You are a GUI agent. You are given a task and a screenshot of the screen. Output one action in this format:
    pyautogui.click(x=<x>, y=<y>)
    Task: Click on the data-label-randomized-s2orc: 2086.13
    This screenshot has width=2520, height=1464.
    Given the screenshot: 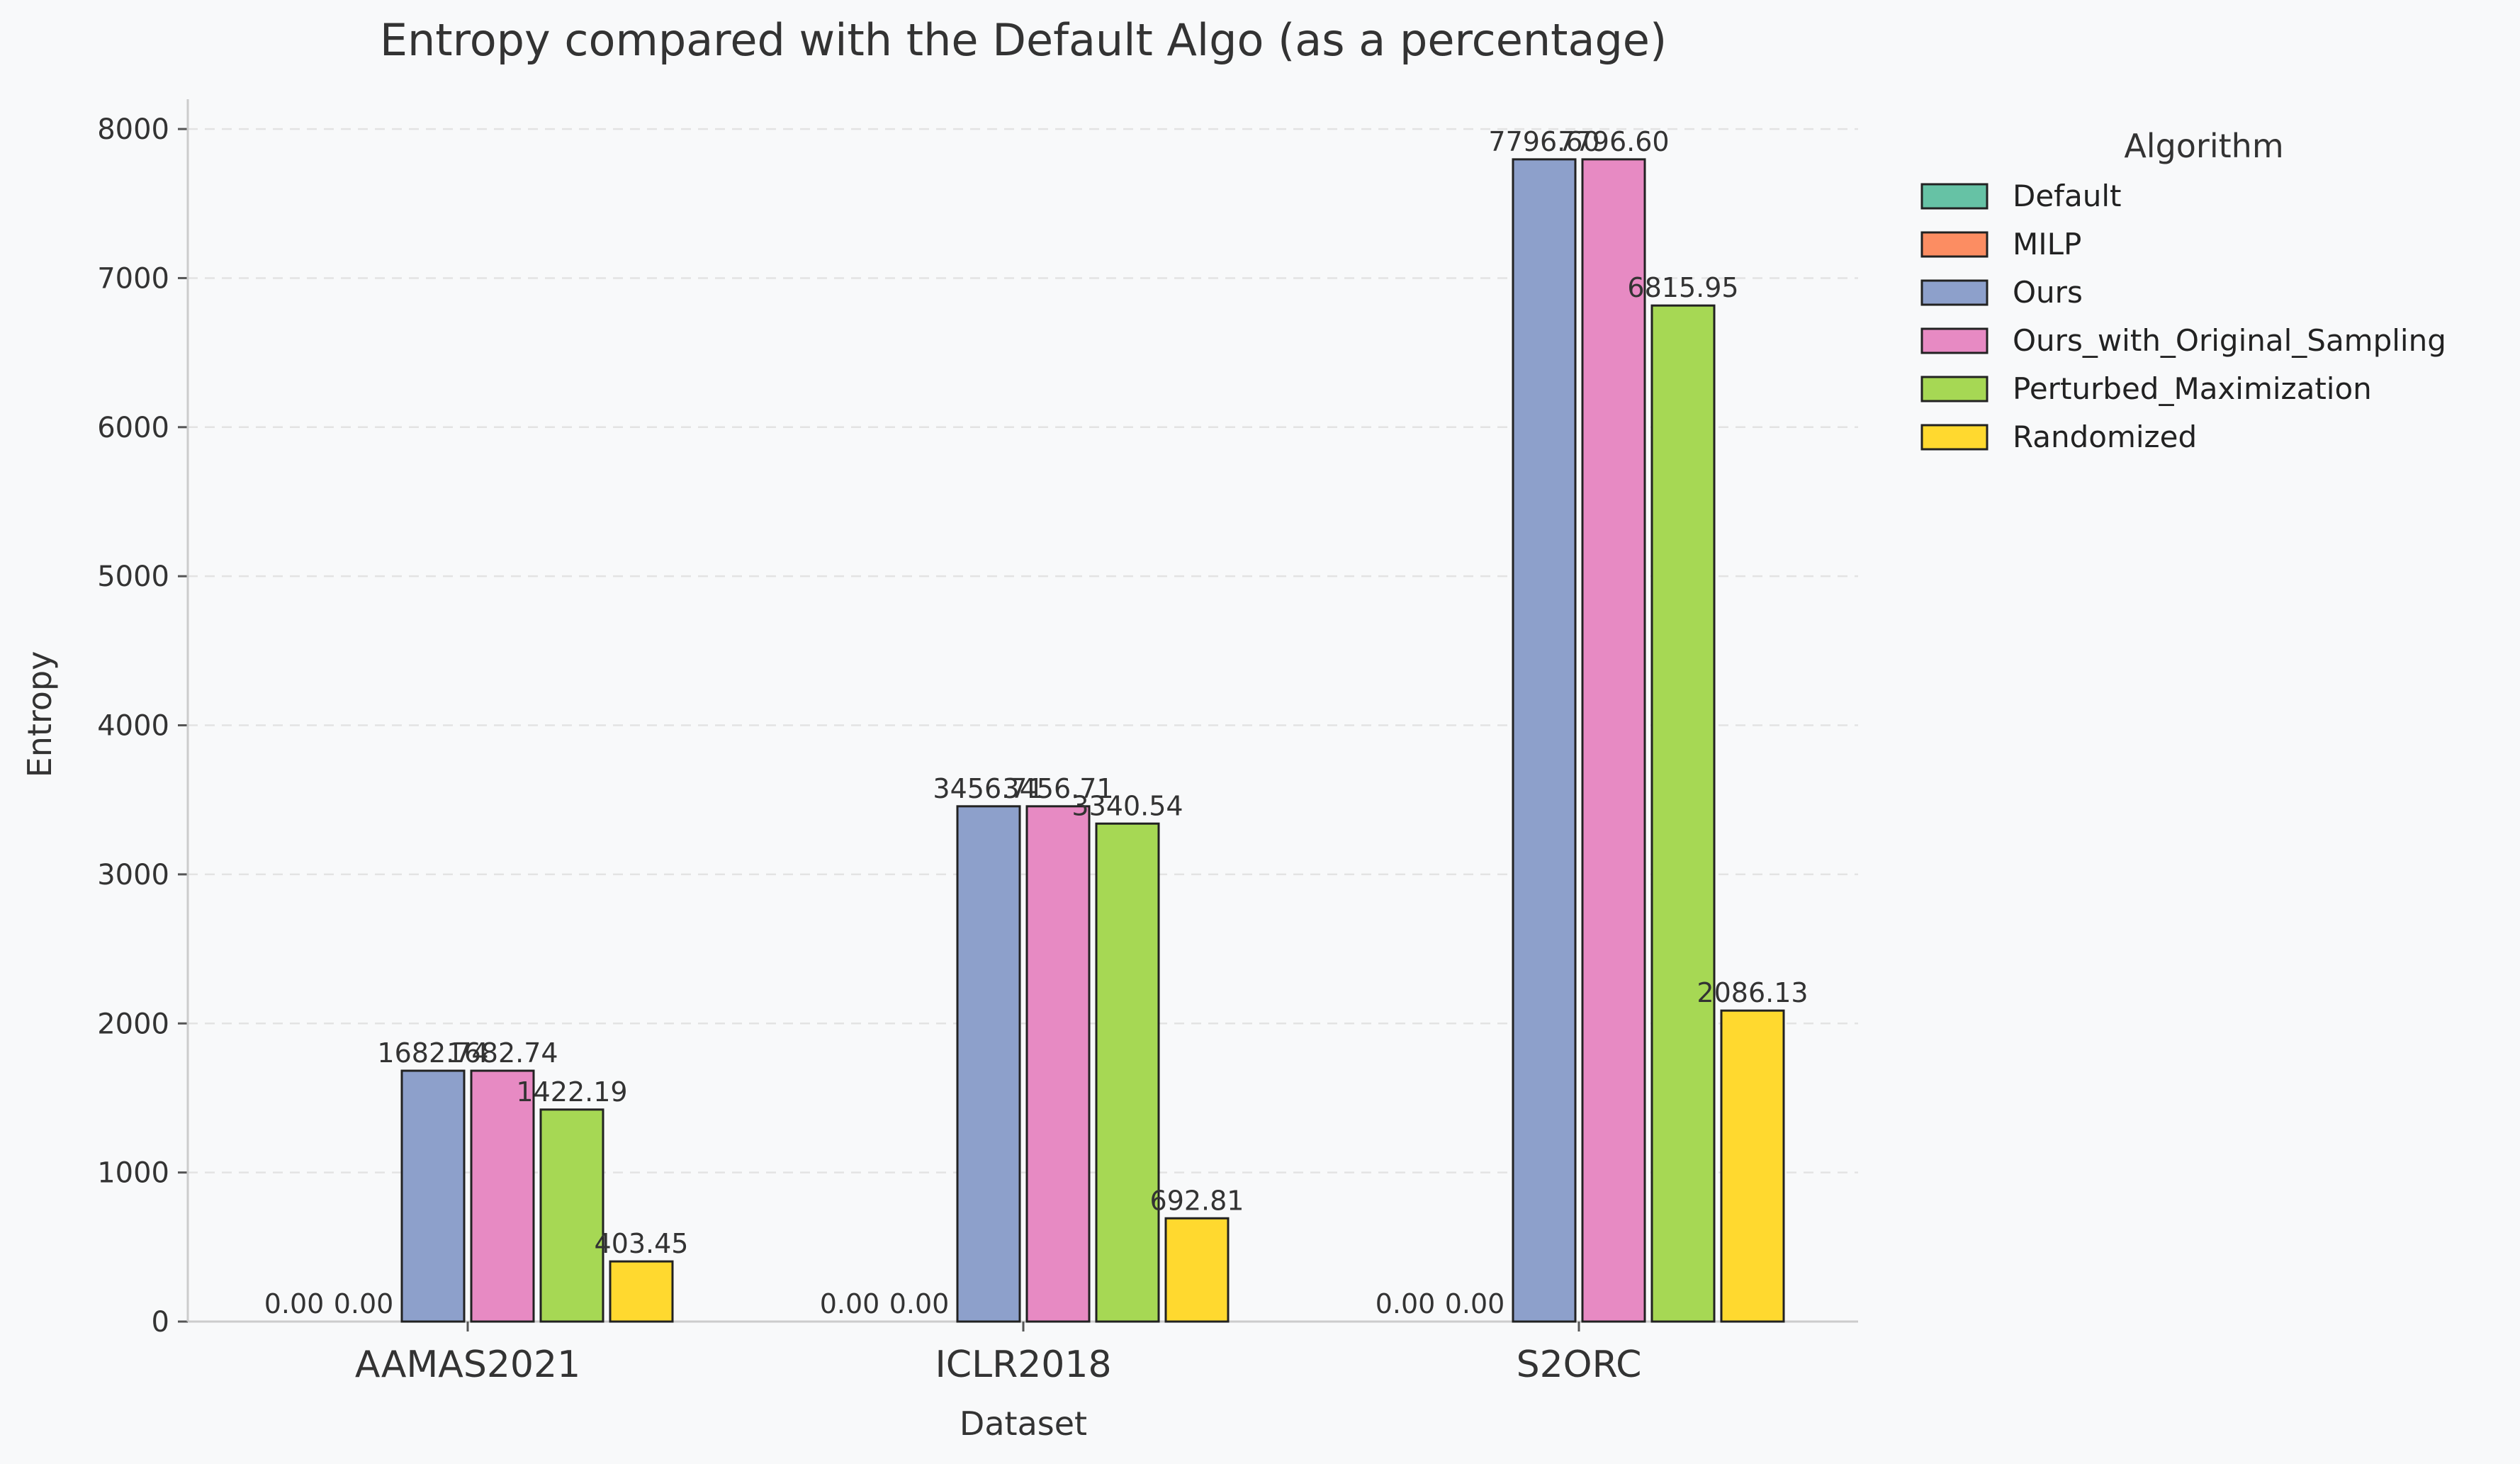 What is the action you would take?
    pyautogui.click(x=1752, y=993)
    